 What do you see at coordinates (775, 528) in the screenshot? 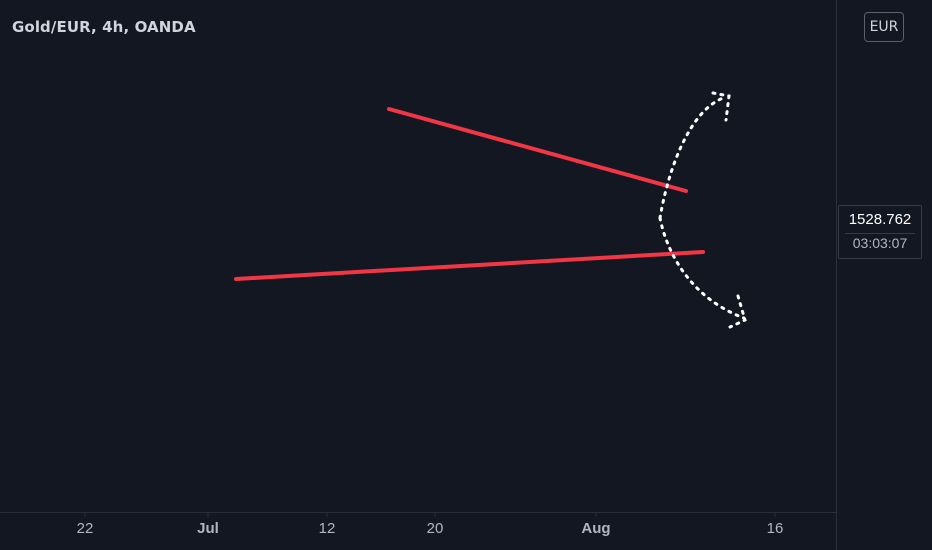
I see `time-axis-tick-label: 16` at bounding box center [775, 528].